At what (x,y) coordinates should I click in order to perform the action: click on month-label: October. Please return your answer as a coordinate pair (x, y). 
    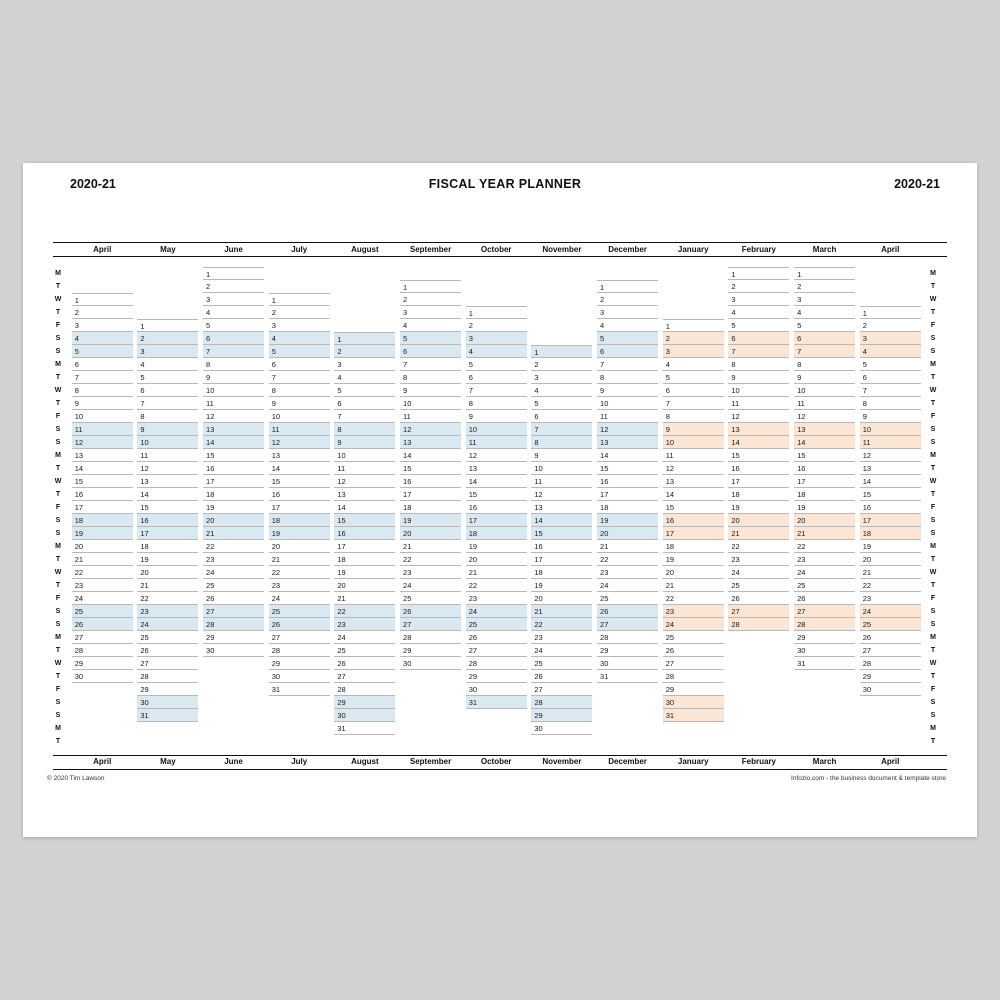
    Looking at the image, I should click on (496, 249).